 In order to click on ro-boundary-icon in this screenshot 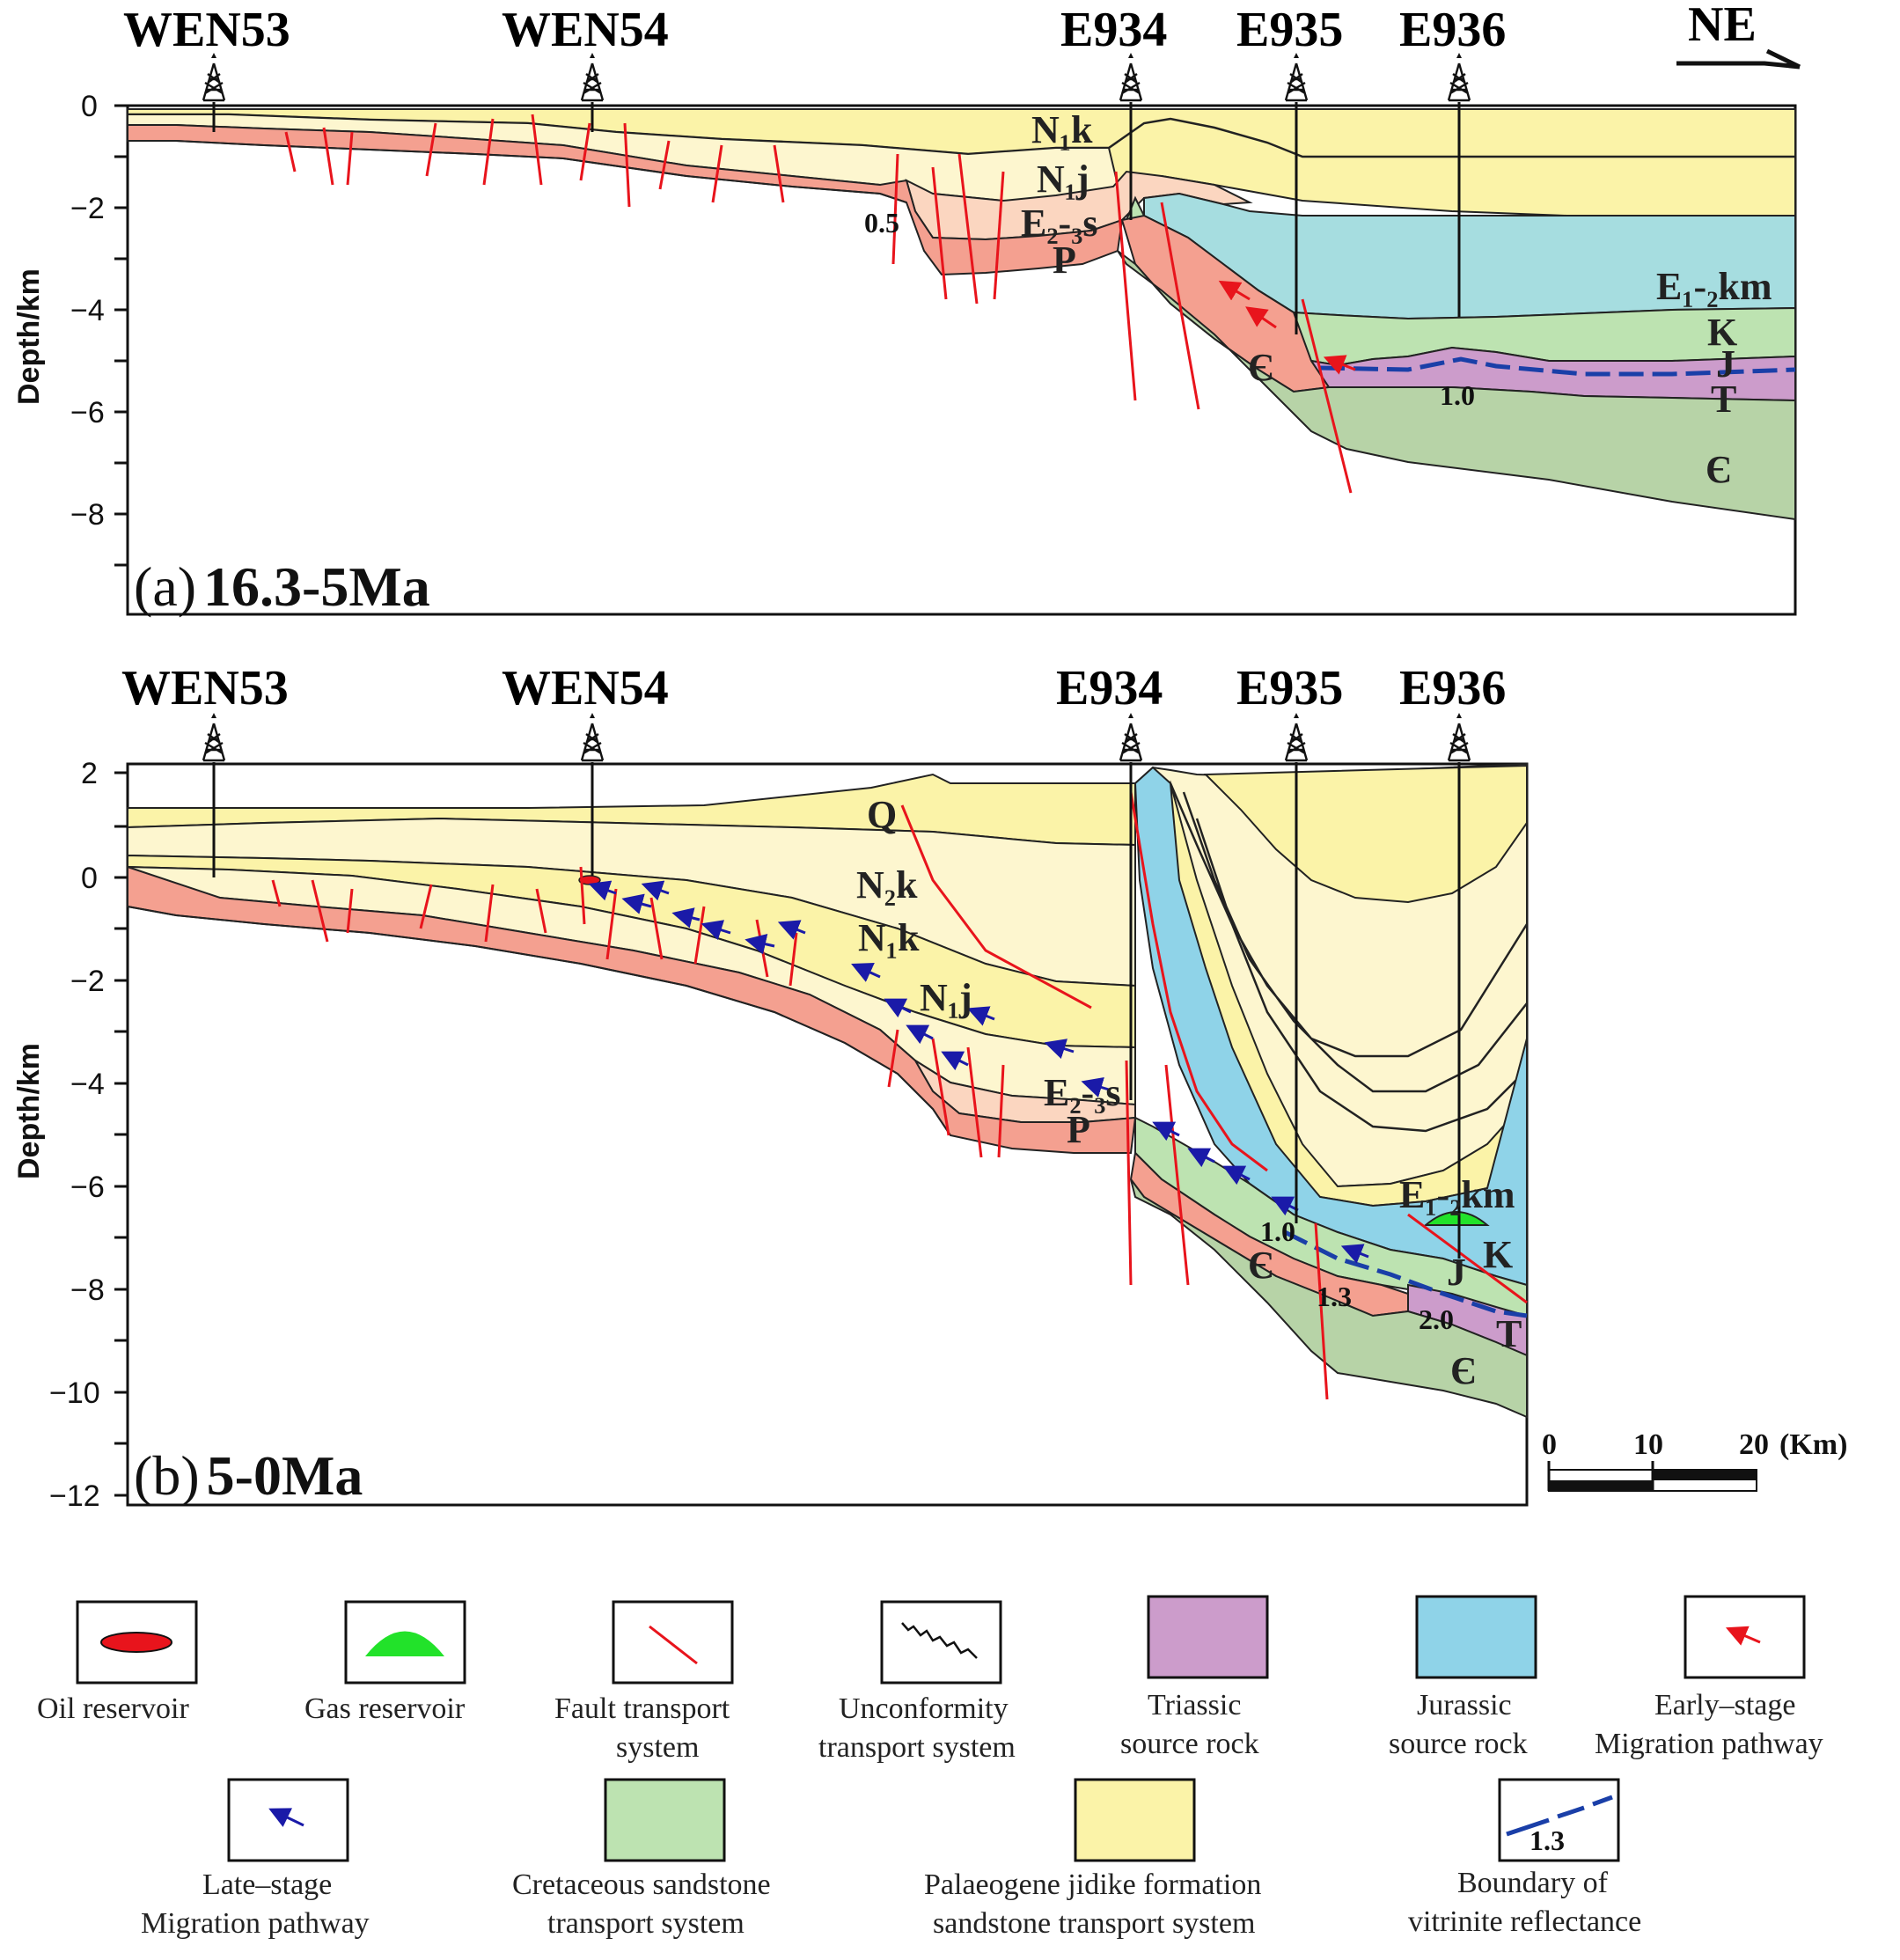, I will do `click(1559, 1816)`.